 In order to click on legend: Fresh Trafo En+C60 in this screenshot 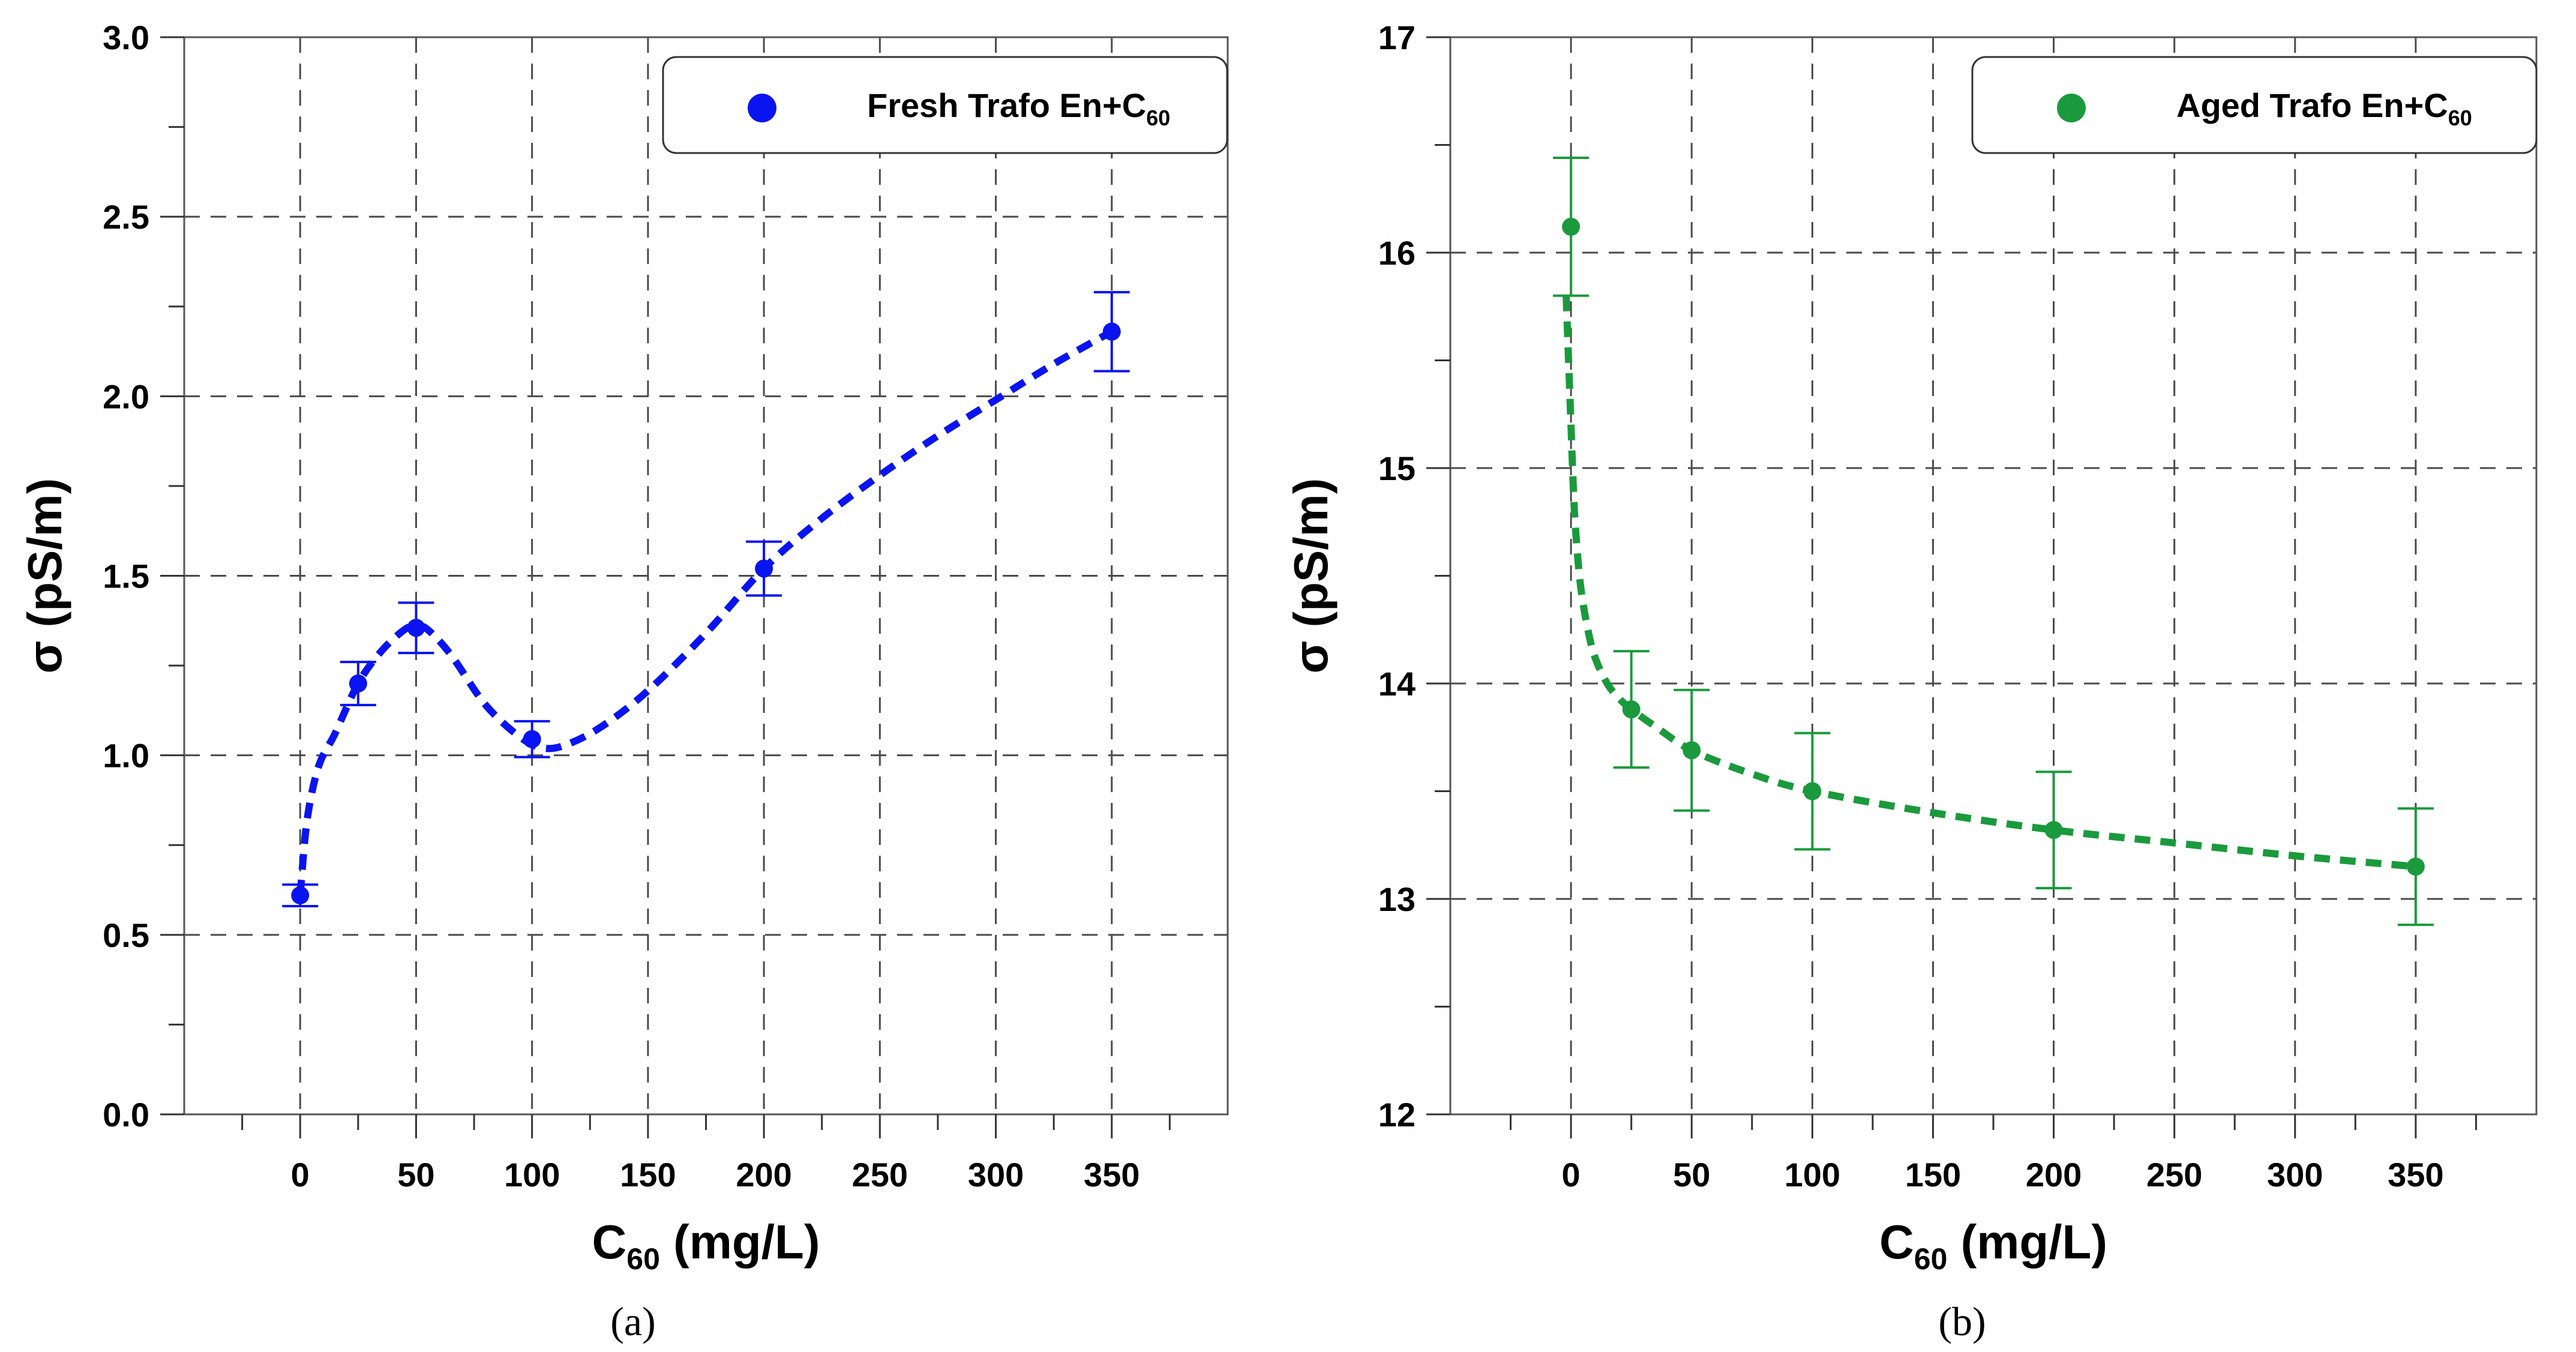, I will do `click(945, 105)`.